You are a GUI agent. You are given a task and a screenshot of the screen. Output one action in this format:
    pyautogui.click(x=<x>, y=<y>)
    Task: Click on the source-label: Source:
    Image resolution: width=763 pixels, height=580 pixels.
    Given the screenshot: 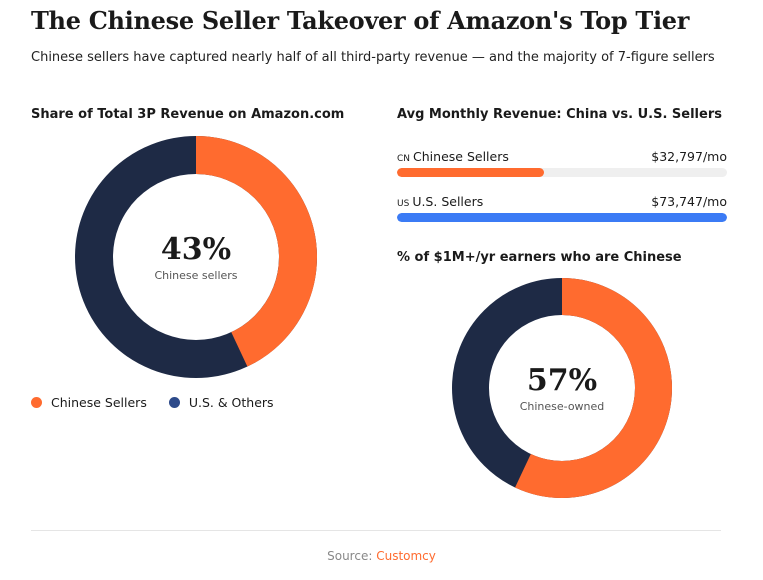 What is the action you would take?
    pyautogui.click(x=350, y=556)
    